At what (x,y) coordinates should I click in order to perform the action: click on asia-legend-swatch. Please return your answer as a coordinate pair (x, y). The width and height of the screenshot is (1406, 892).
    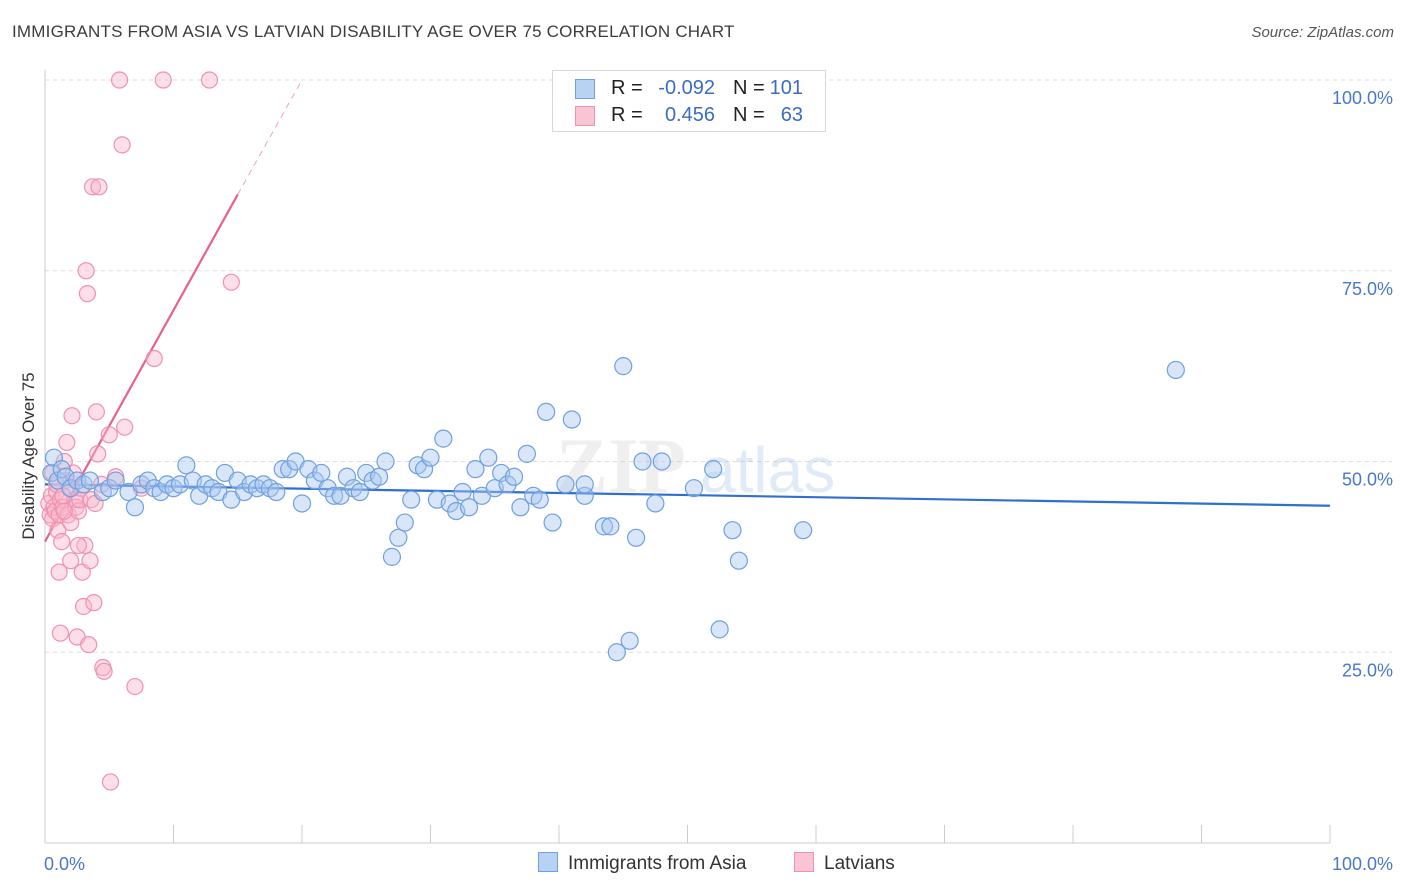
    Looking at the image, I should click on (548, 862).